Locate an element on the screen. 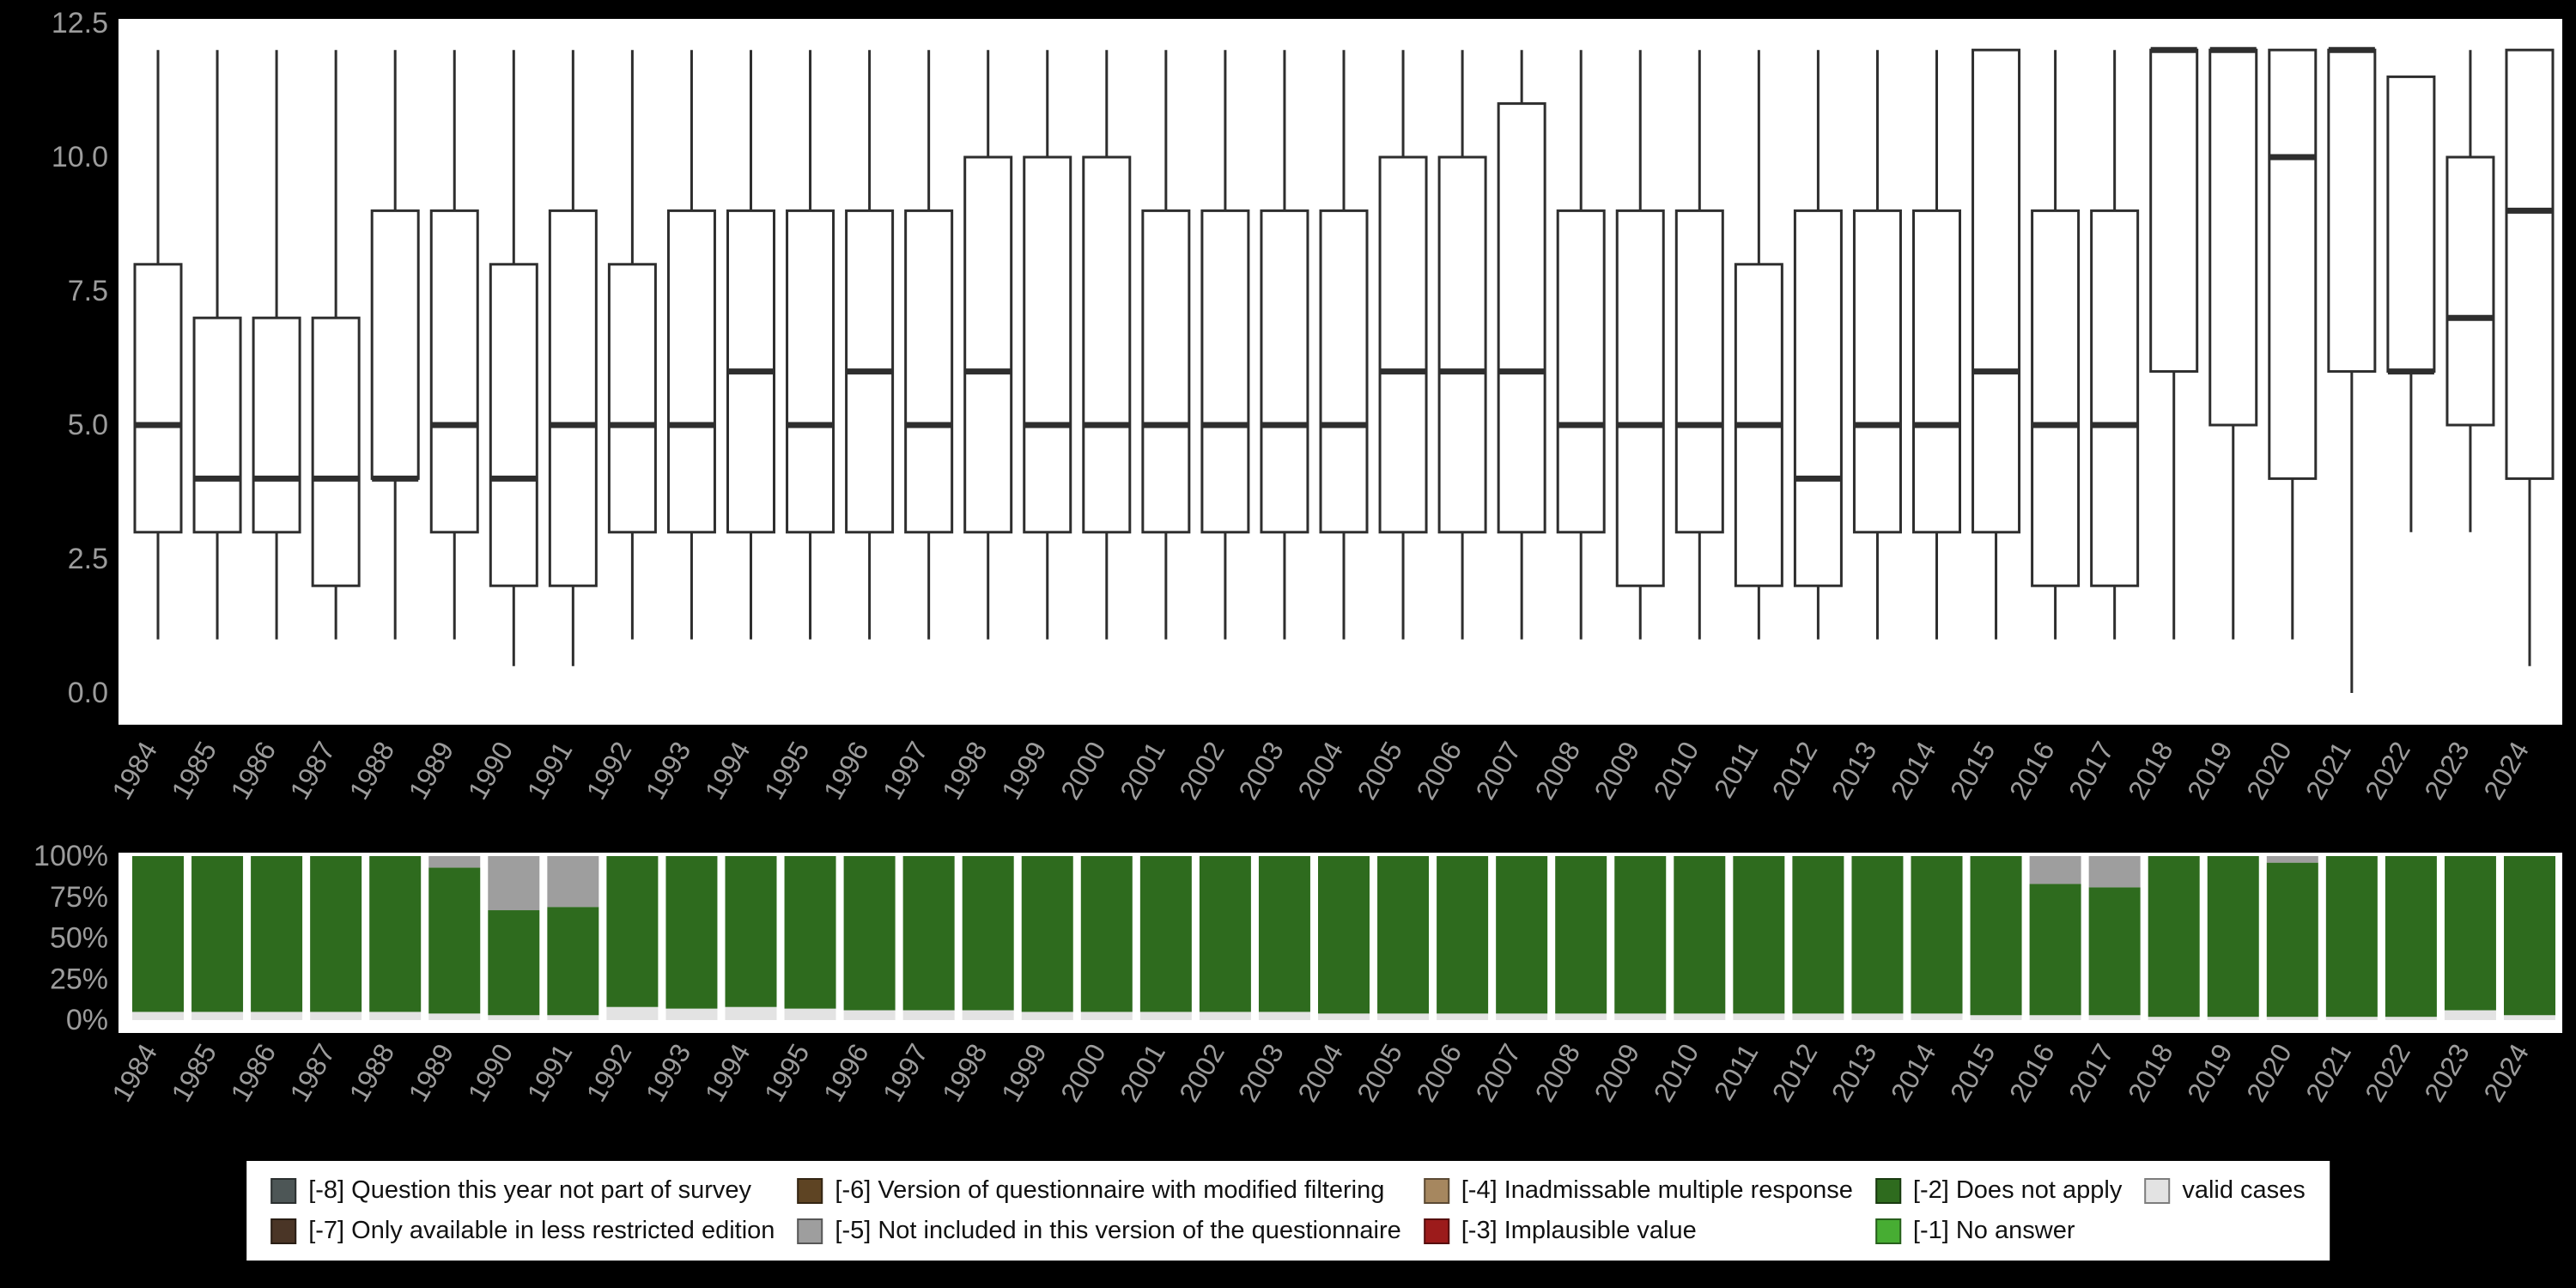  boxplot-box-1990 is located at coordinates (513, 425).